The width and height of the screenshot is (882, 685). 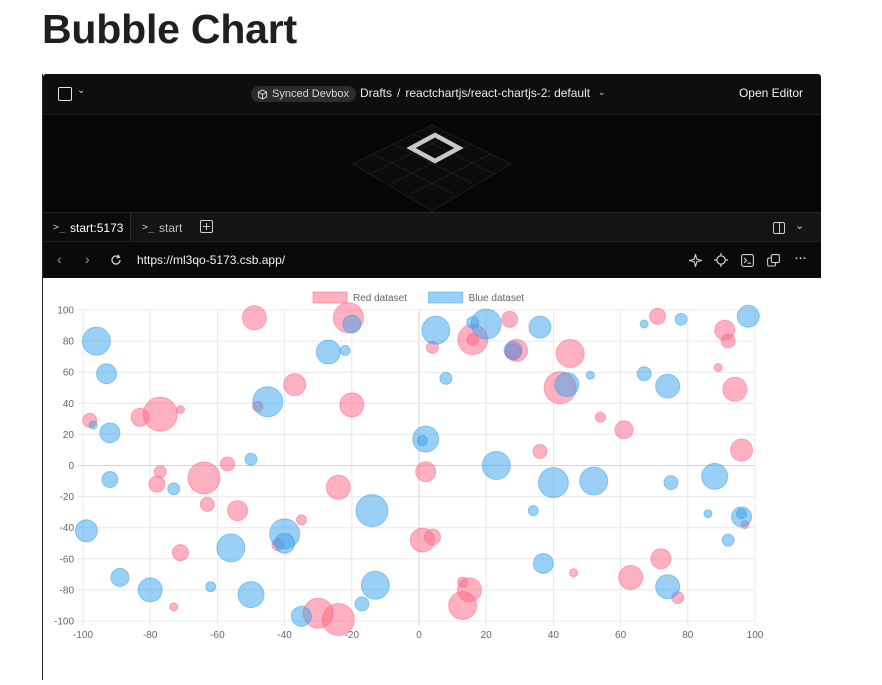 I want to click on menu-square-icon, so click(x=65, y=94).